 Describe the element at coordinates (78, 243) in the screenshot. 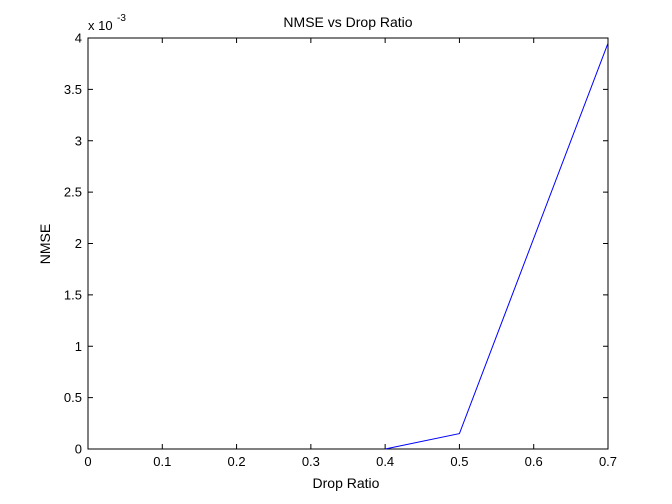

I see `y-tick-label: 2` at that location.